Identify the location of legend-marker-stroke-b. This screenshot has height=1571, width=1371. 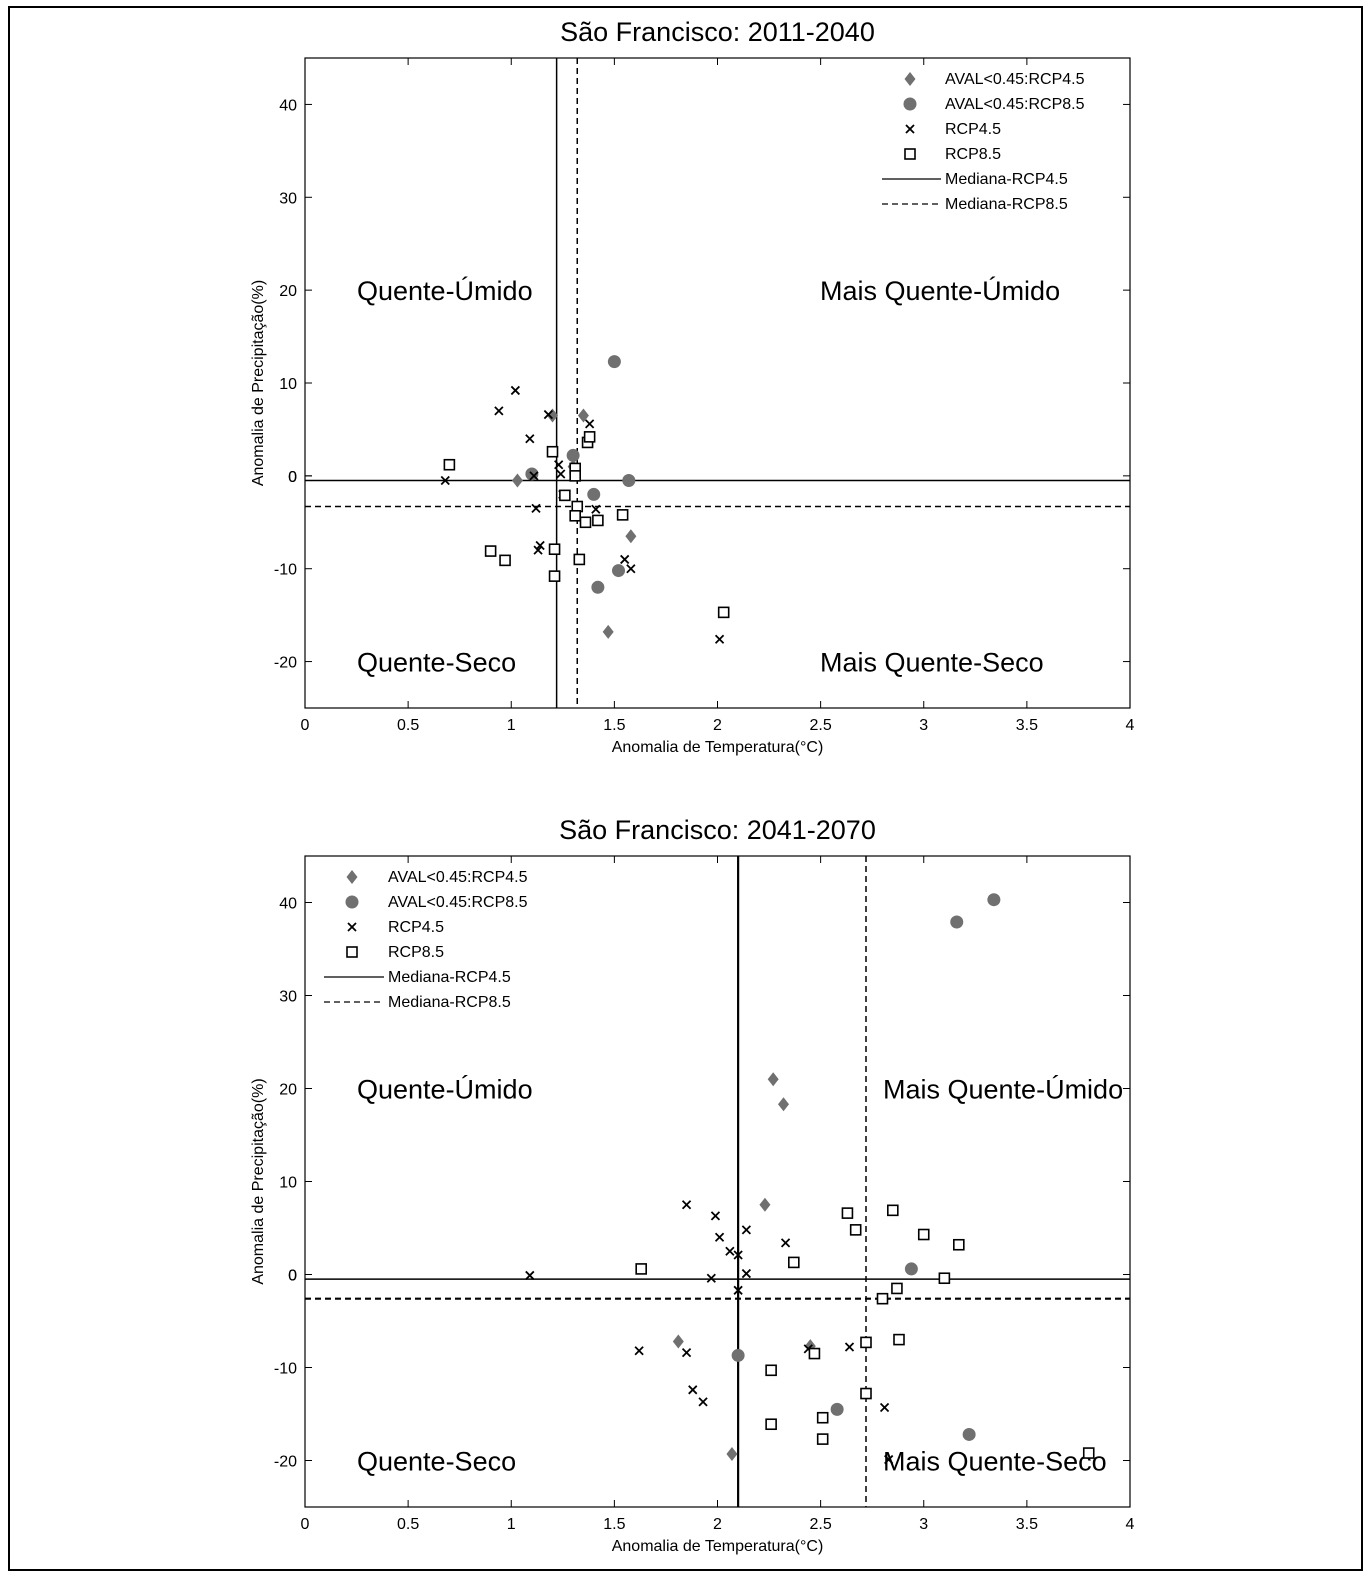
(352, 927).